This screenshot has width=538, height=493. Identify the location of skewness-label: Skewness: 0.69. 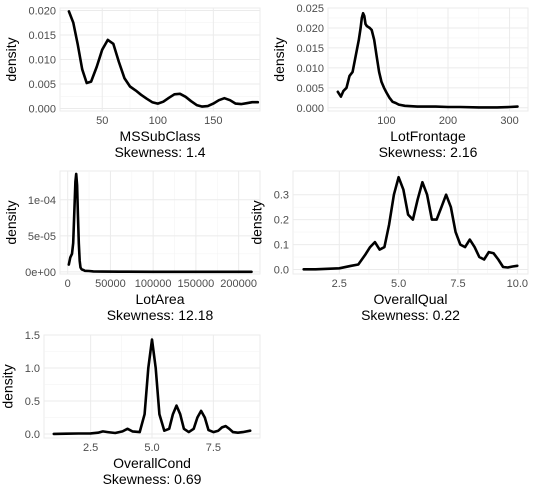
(152, 479).